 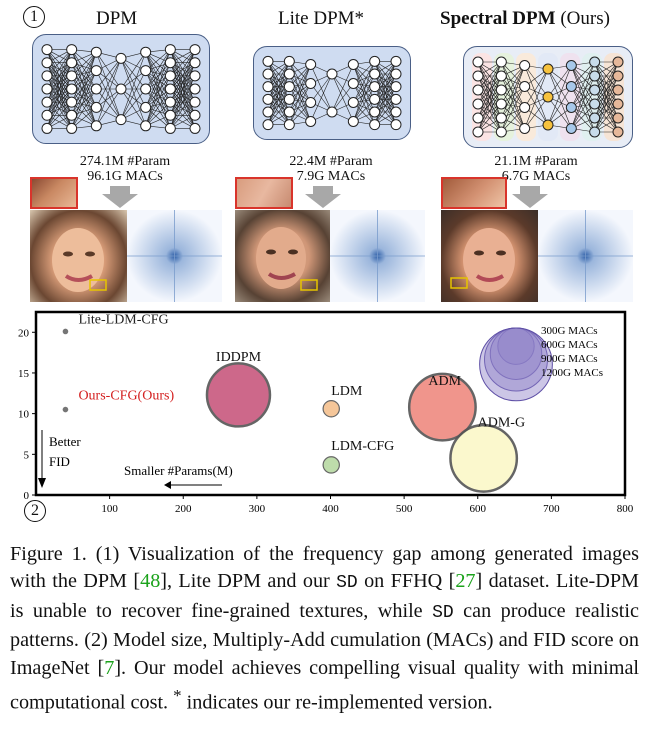 I want to click on model-title-lite-dpm: Lite DPM*, so click(x=321, y=18).